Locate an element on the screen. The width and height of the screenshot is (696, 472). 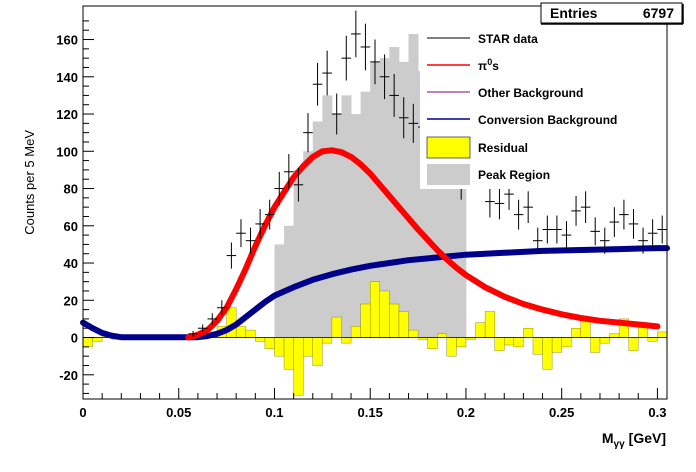
y-tick-label: 20 is located at coordinates (71, 300).